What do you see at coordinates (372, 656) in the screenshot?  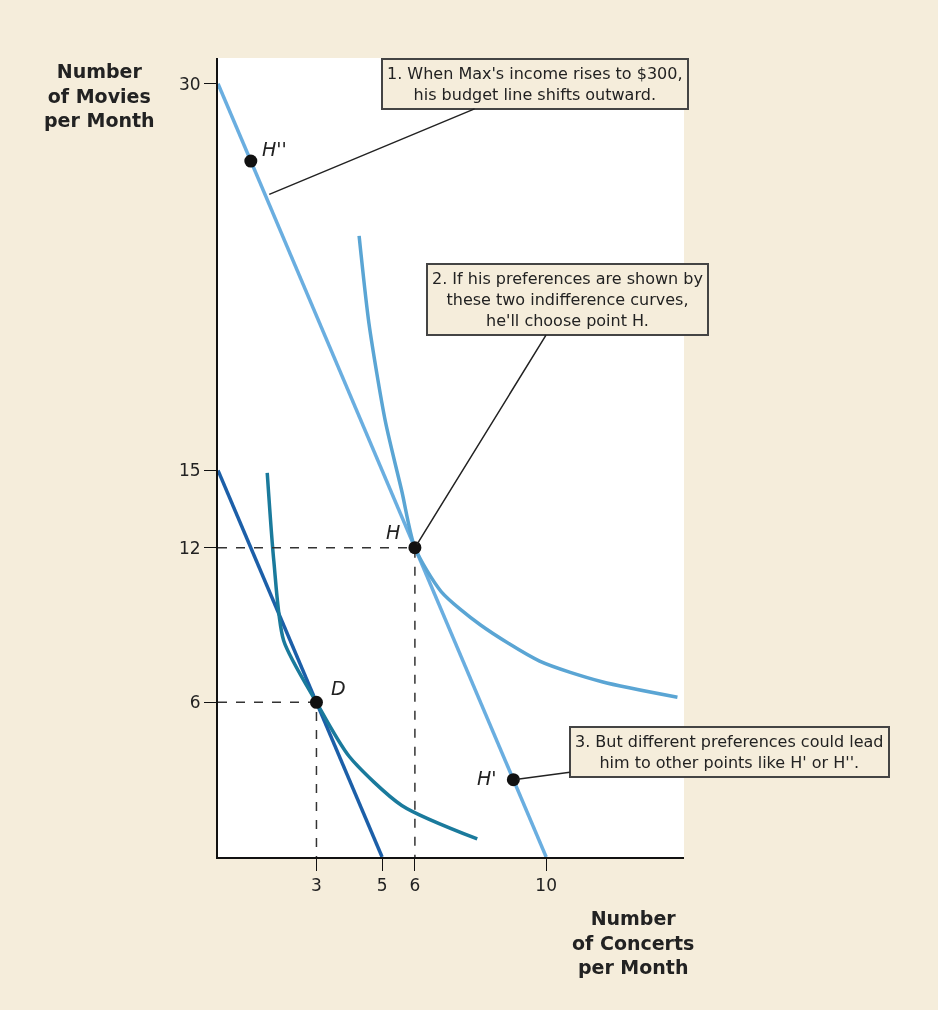 I see `line-series` at bounding box center [372, 656].